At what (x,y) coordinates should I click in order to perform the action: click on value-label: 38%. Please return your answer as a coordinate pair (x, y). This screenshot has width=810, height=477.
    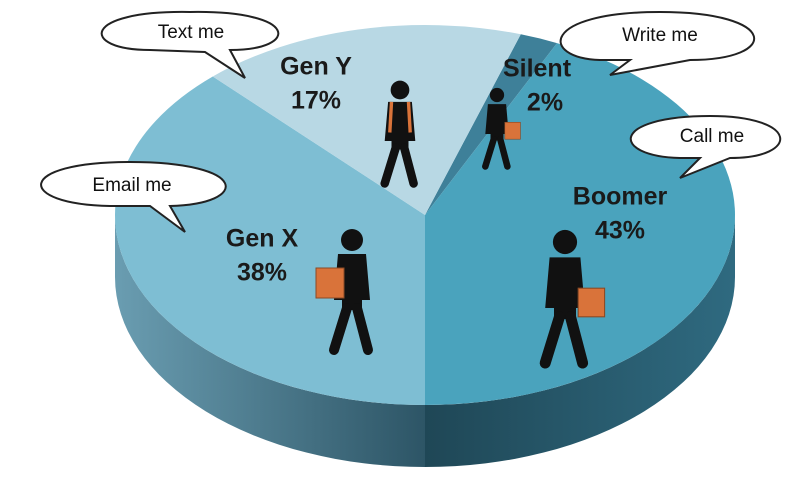
    Looking at the image, I should click on (262, 273).